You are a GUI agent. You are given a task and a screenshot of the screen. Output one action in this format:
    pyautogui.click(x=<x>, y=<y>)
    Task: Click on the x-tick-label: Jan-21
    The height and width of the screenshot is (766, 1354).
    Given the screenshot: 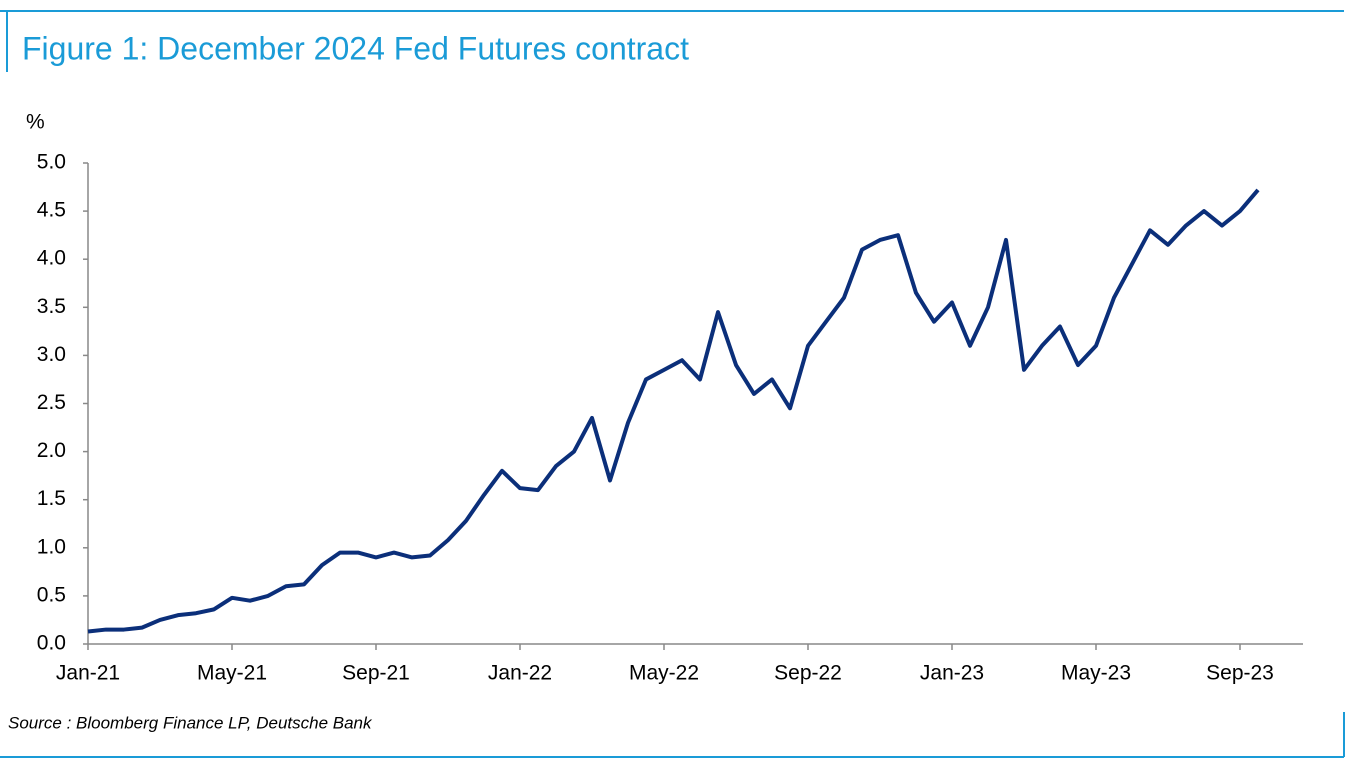 What is the action you would take?
    pyautogui.click(x=88, y=673)
    